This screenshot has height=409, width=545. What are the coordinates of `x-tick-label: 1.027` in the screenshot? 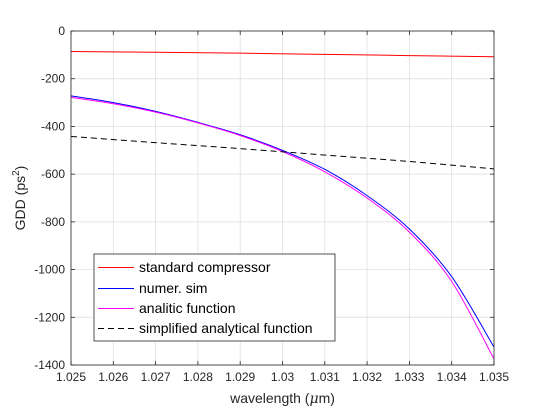 It's located at (156, 377).